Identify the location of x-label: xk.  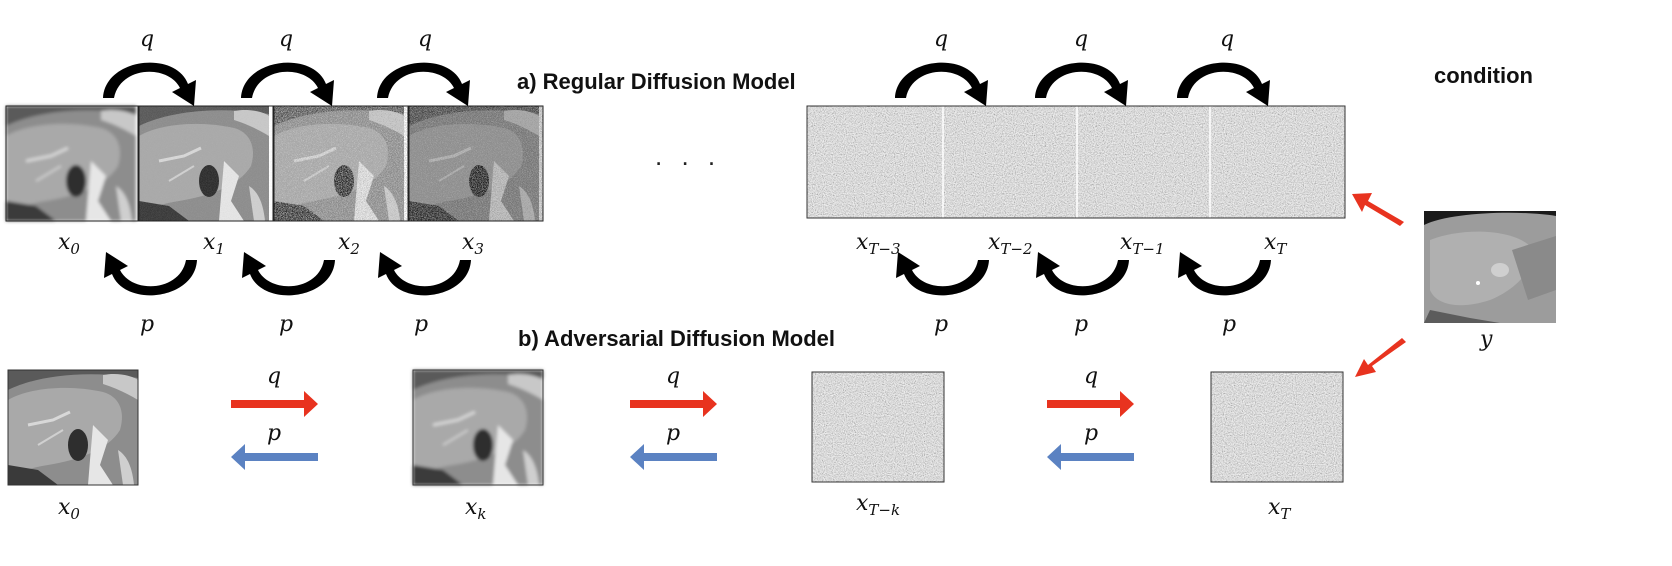
(476, 509).